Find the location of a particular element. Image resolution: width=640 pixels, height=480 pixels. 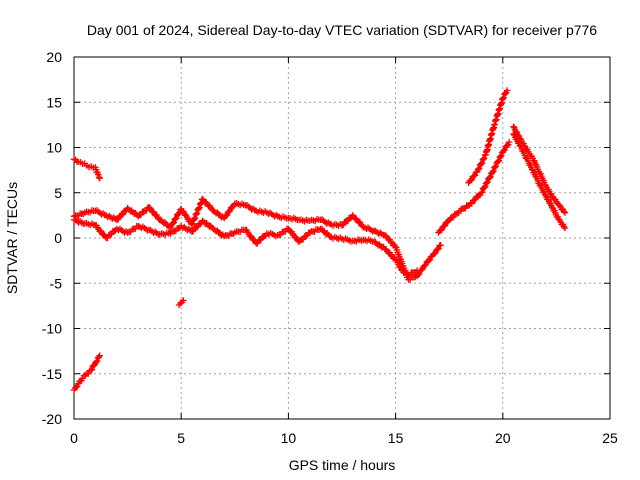

x-tick-label: 15 is located at coordinates (396, 438).